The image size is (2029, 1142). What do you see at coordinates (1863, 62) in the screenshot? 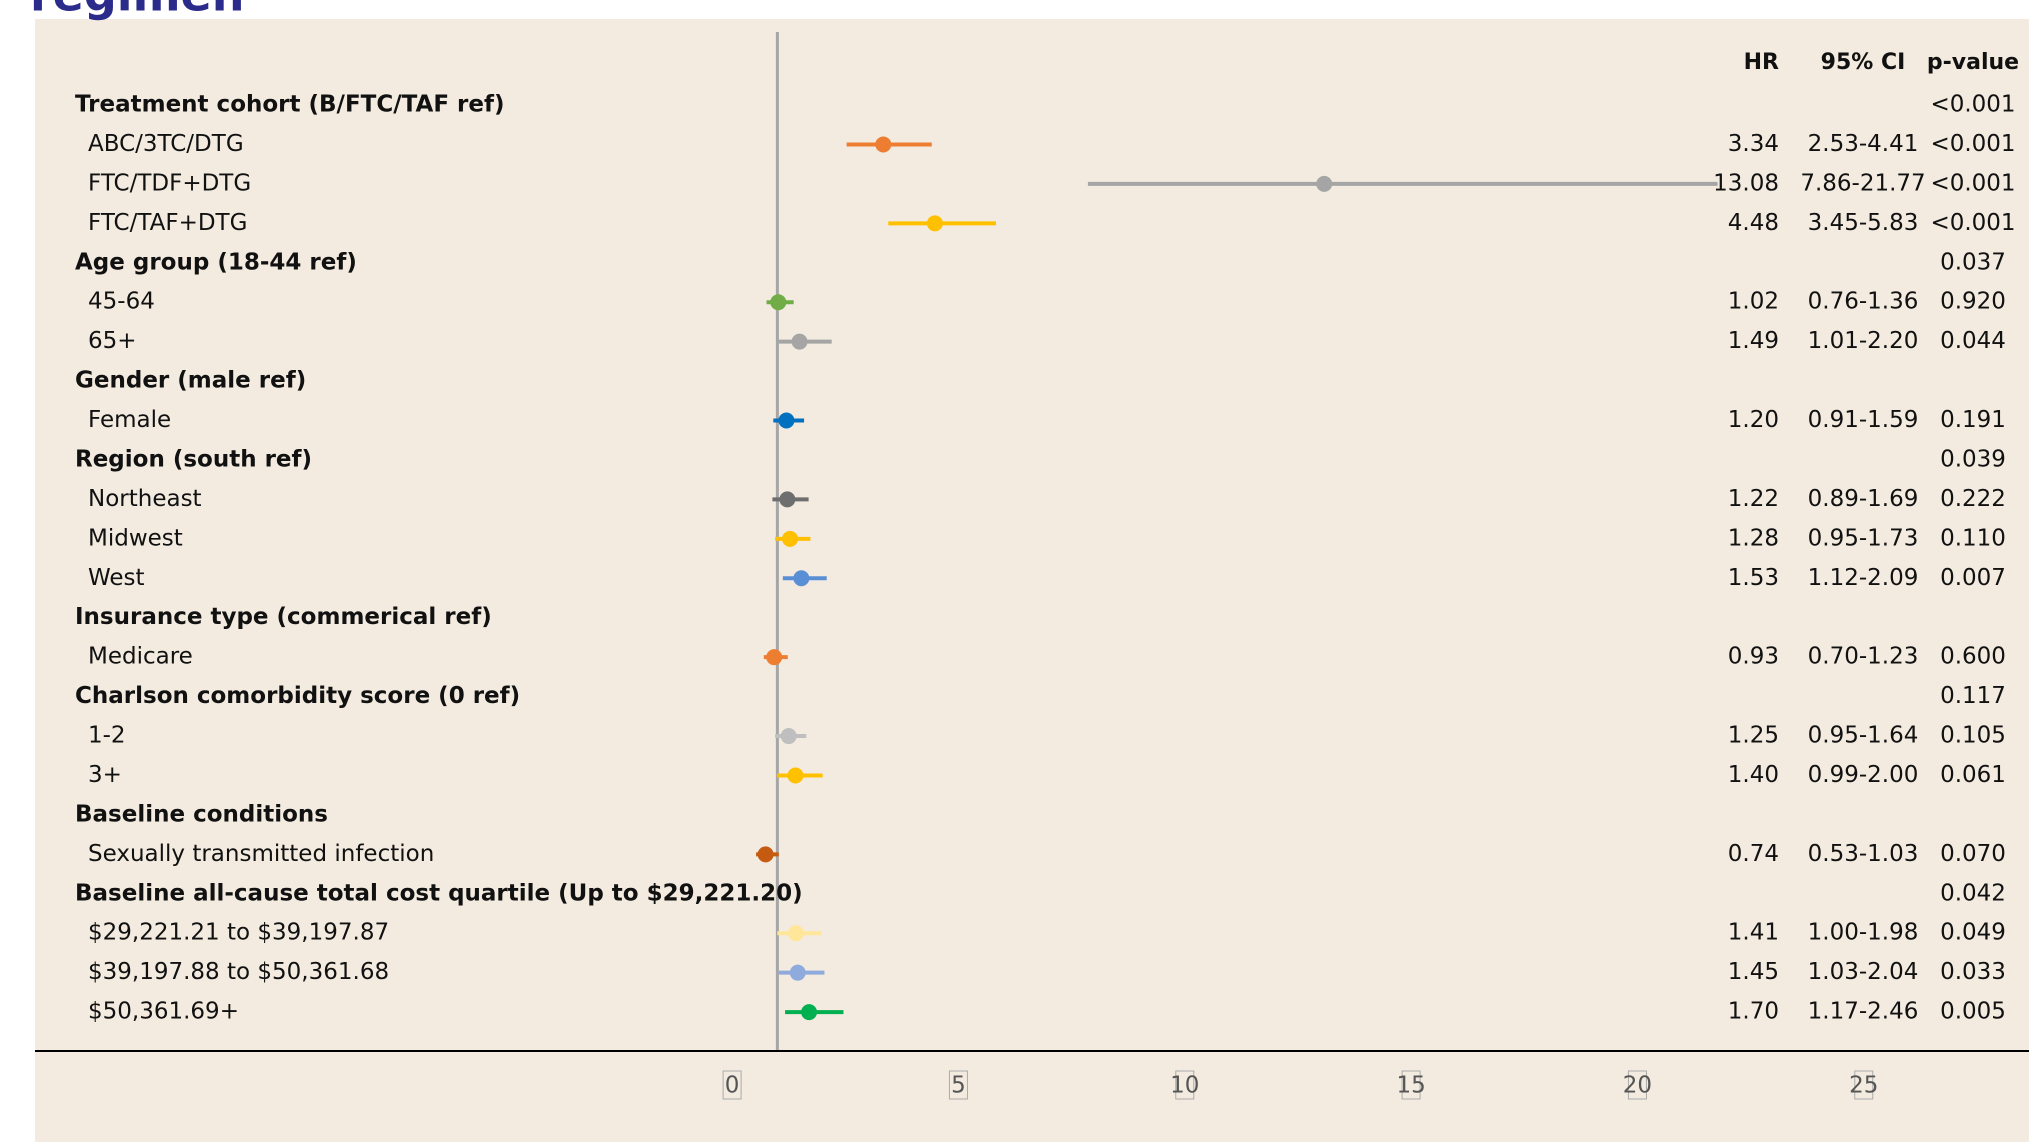
I see `column-header: 95% CI` at bounding box center [1863, 62].